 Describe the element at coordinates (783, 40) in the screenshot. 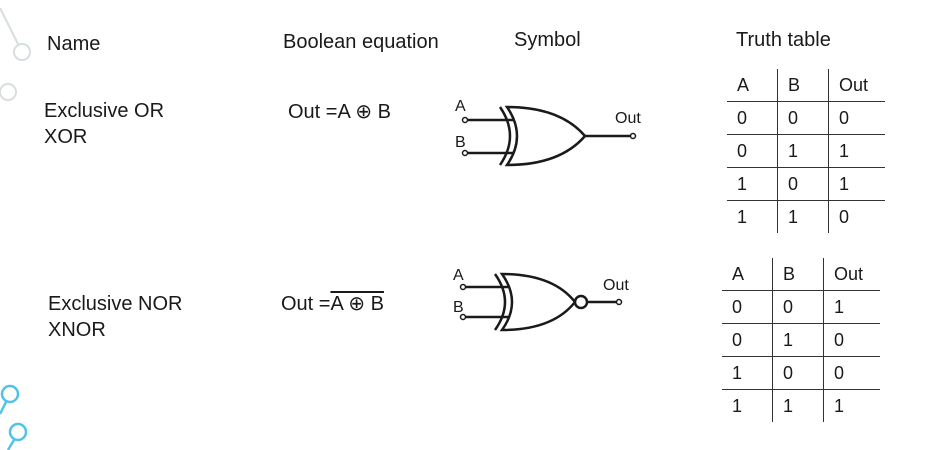

I see `header-truth-table: Truth table` at that location.